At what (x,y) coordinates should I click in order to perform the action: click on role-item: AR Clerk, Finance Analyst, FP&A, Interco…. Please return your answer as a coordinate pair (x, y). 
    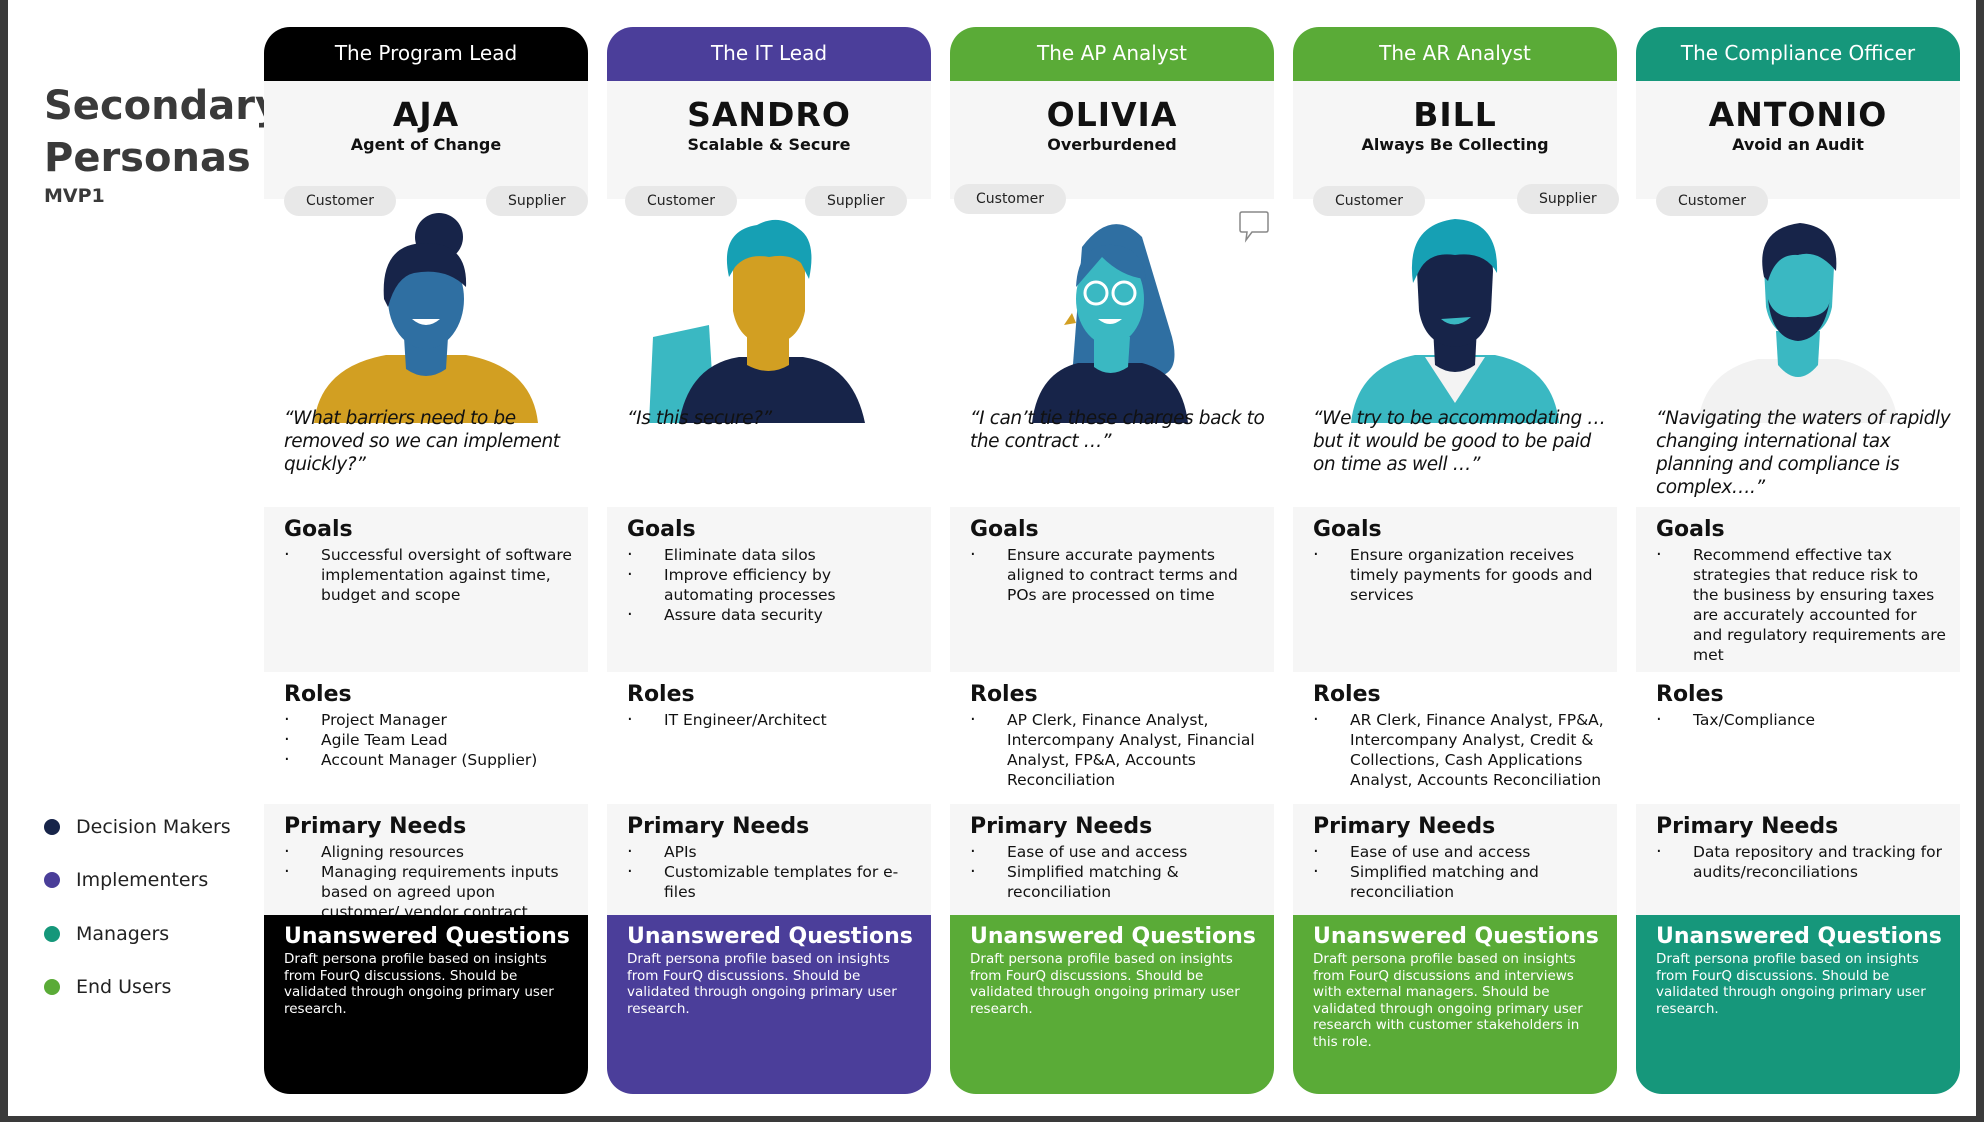
    Looking at the image, I should click on (1459, 750).